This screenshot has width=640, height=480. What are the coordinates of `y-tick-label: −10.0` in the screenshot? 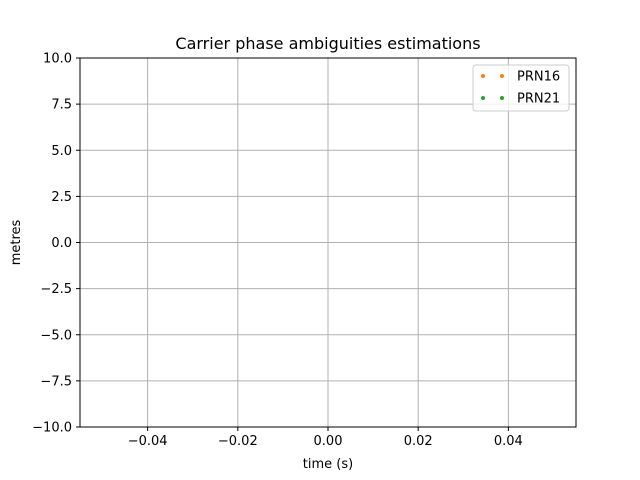 It's located at (52, 428).